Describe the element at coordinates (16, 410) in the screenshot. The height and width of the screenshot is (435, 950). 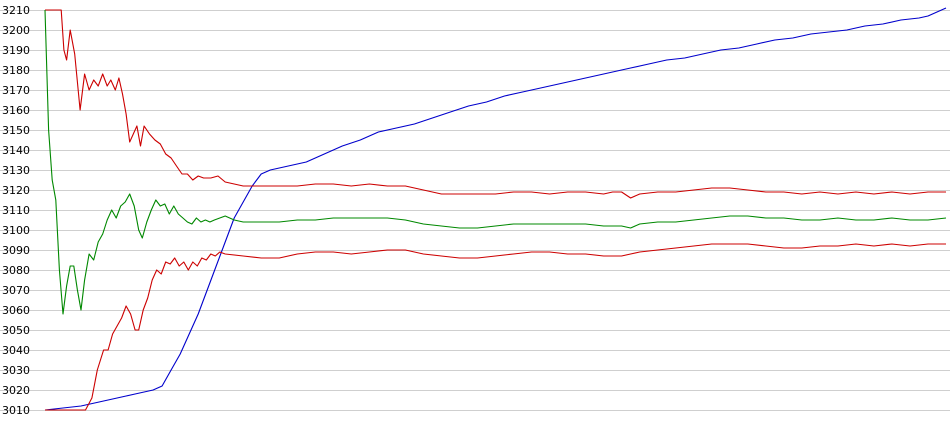
I see `y-tick-label: 3010` at that location.